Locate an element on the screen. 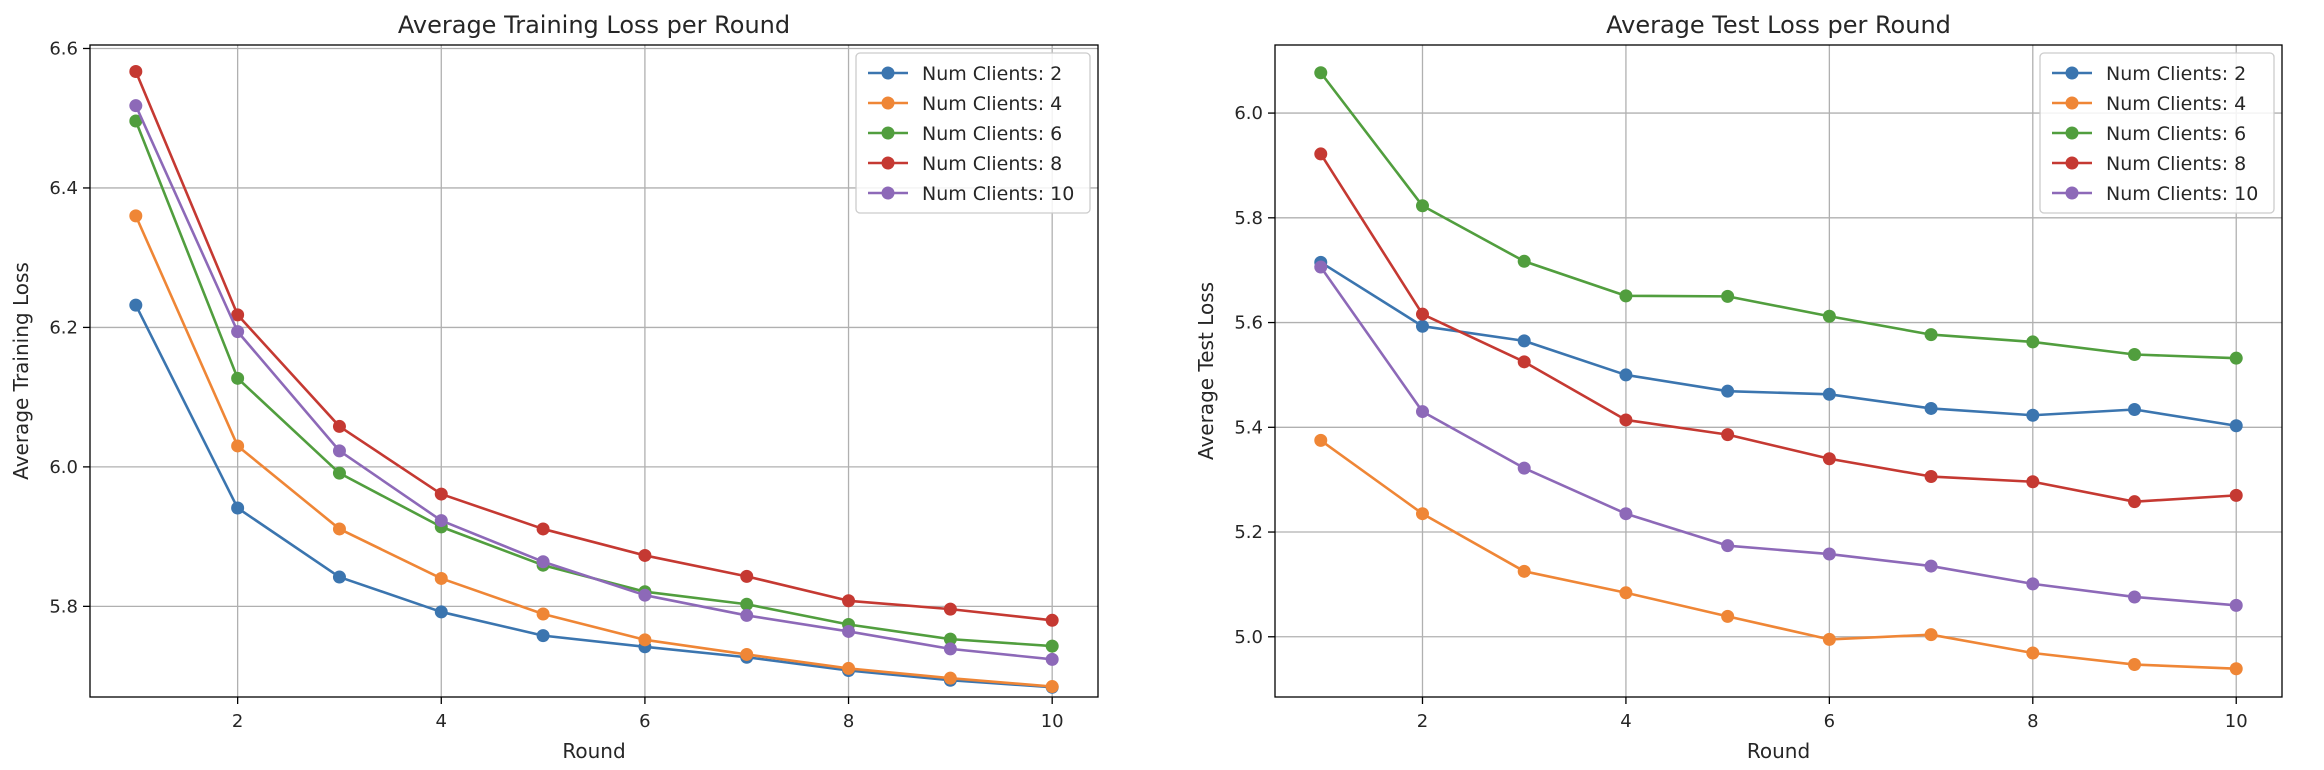 This screenshot has width=2324, height=770. y-tick-label: 6.4 is located at coordinates (63, 188).